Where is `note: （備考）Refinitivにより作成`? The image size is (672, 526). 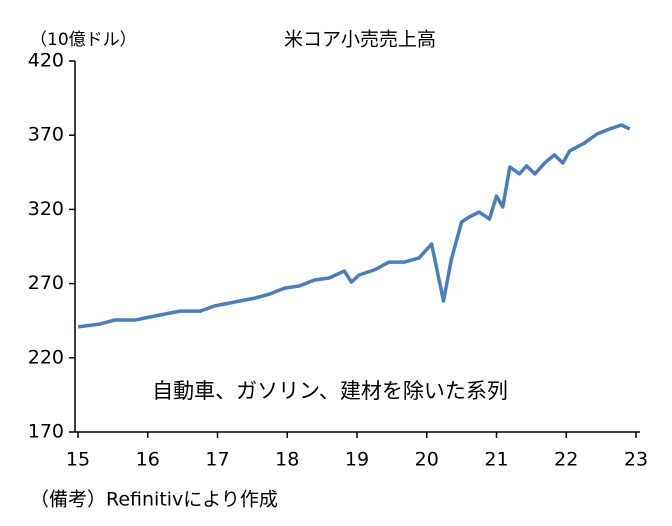 note: （備考）Refinitivにより作成 is located at coordinates (154, 500).